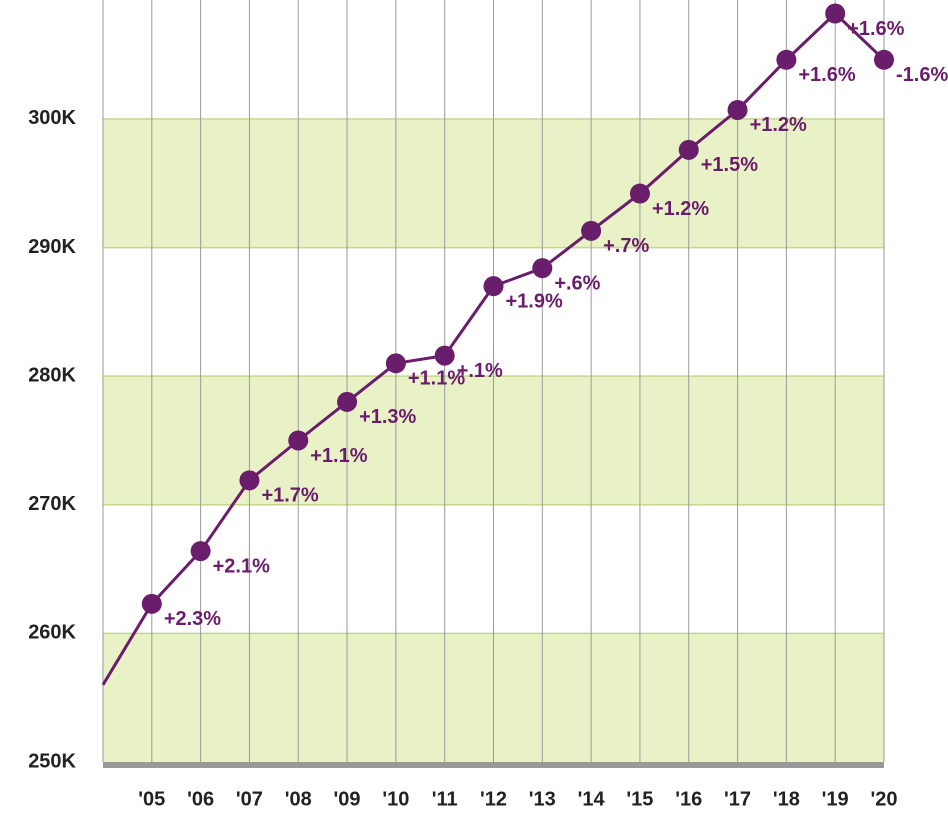  What do you see at coordinates (387, 417) in the screenshot?
I see `change-label: +1.3%` at bounding box center [387, 417].